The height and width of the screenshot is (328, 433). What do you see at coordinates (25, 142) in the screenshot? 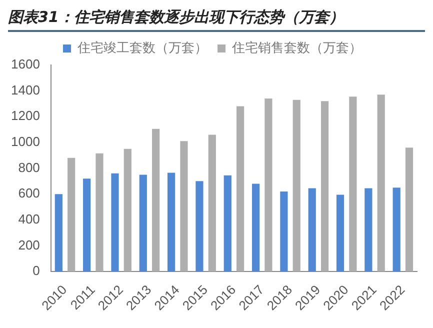
I see `y-tick-label: 1000` at bounding box center [25, 142].